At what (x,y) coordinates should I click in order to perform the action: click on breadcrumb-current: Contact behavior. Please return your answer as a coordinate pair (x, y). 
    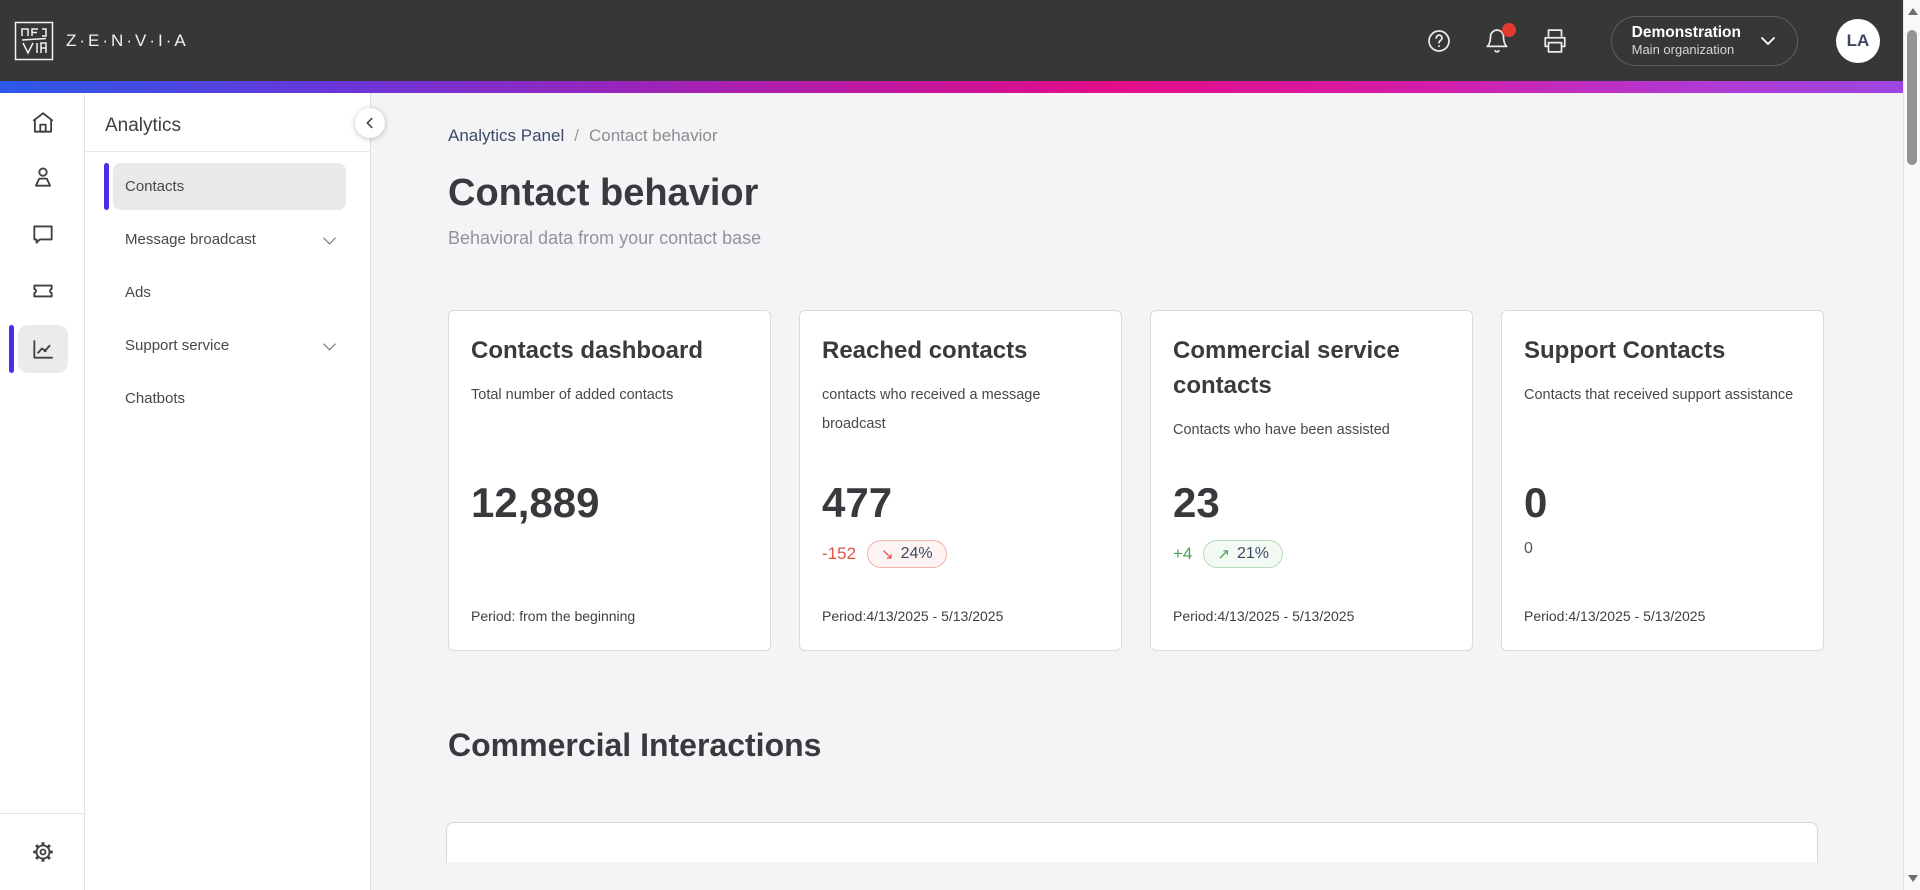
    Looking at the image, I should click on (653, 135).